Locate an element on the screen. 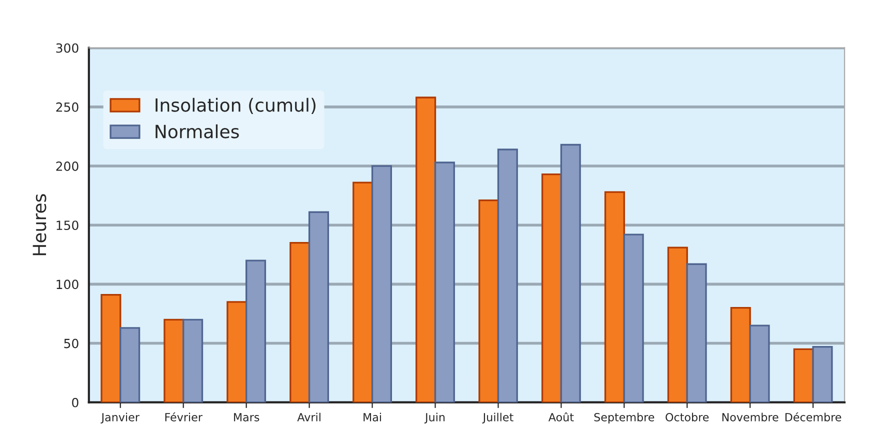 Image resolution: width=889 pixels, height=435 pixels. x-tick-label: Juin is located at coordinates (434, 418).